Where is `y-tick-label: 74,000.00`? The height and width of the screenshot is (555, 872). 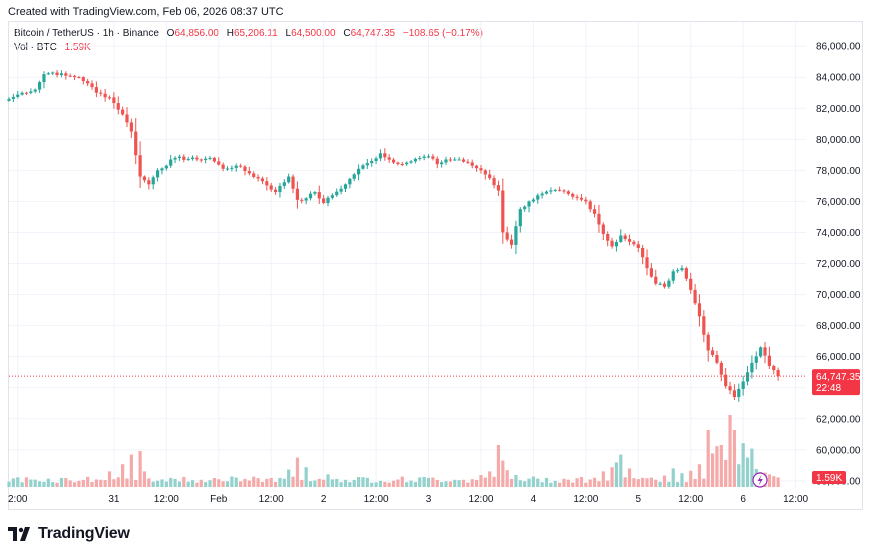 y-tick-label: 74,000.00 is located at coordinates (838, 233).